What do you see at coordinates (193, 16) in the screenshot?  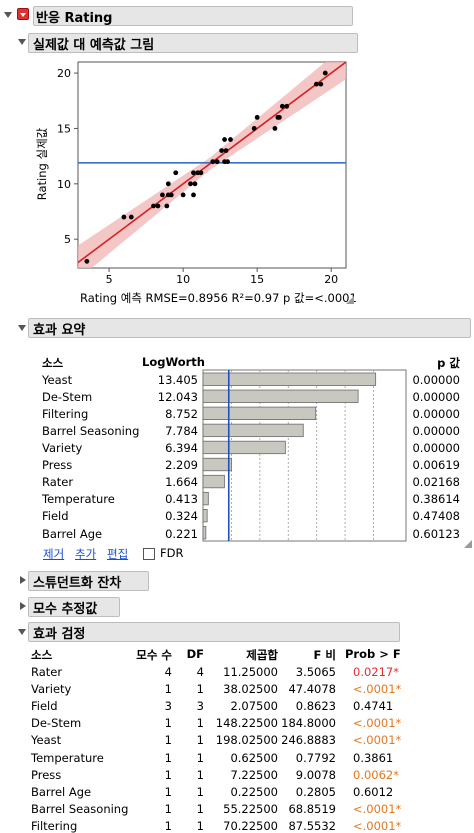 I see `report-header: 반응 Rating` at bounding box center [193, 16].